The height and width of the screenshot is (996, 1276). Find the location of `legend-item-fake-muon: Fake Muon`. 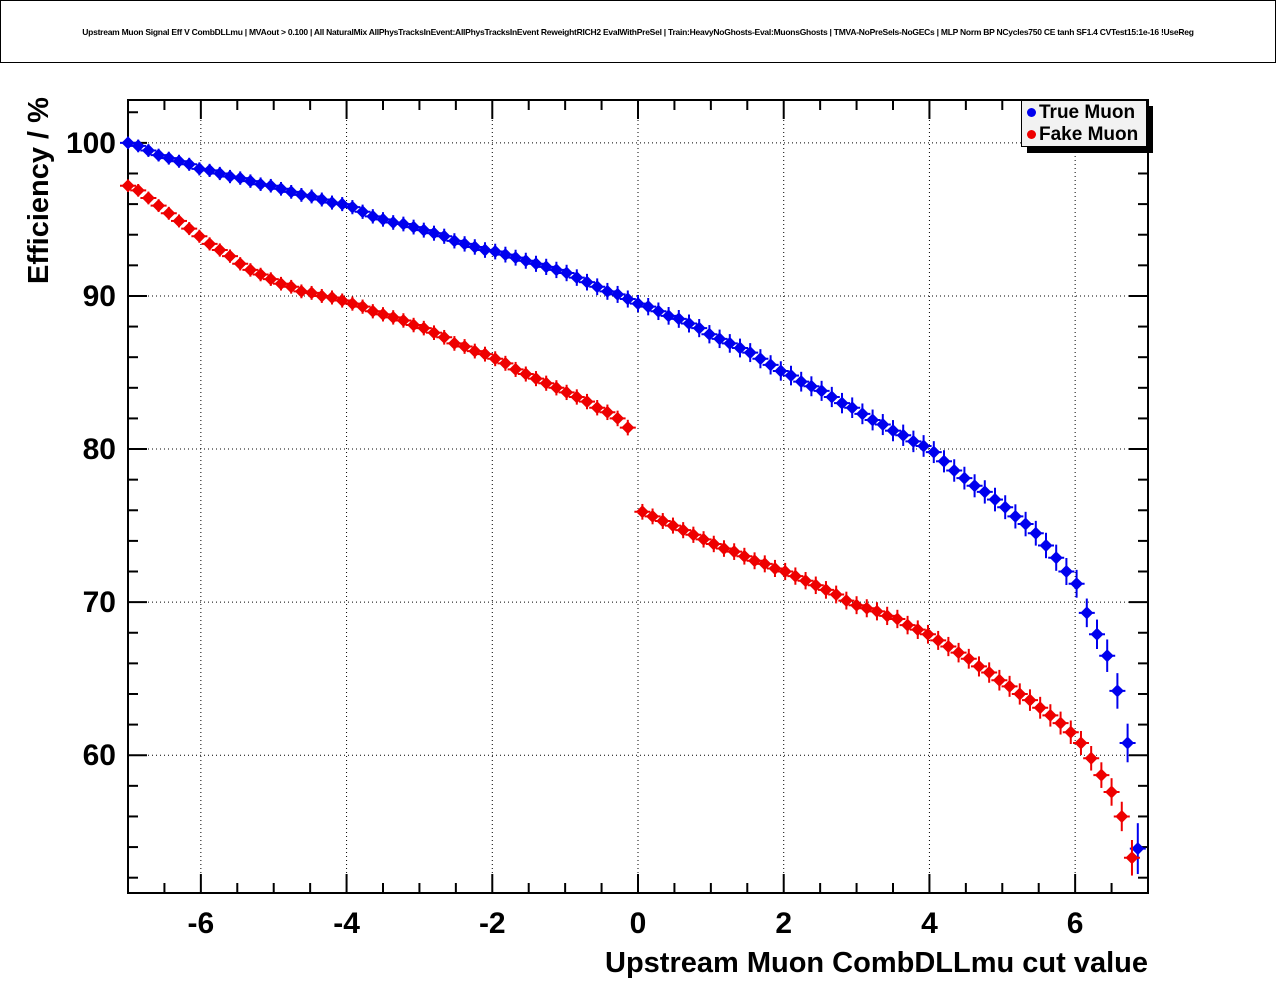

legend-item-fake-muon: Fake Muon is located at coordinates (1084, 134).